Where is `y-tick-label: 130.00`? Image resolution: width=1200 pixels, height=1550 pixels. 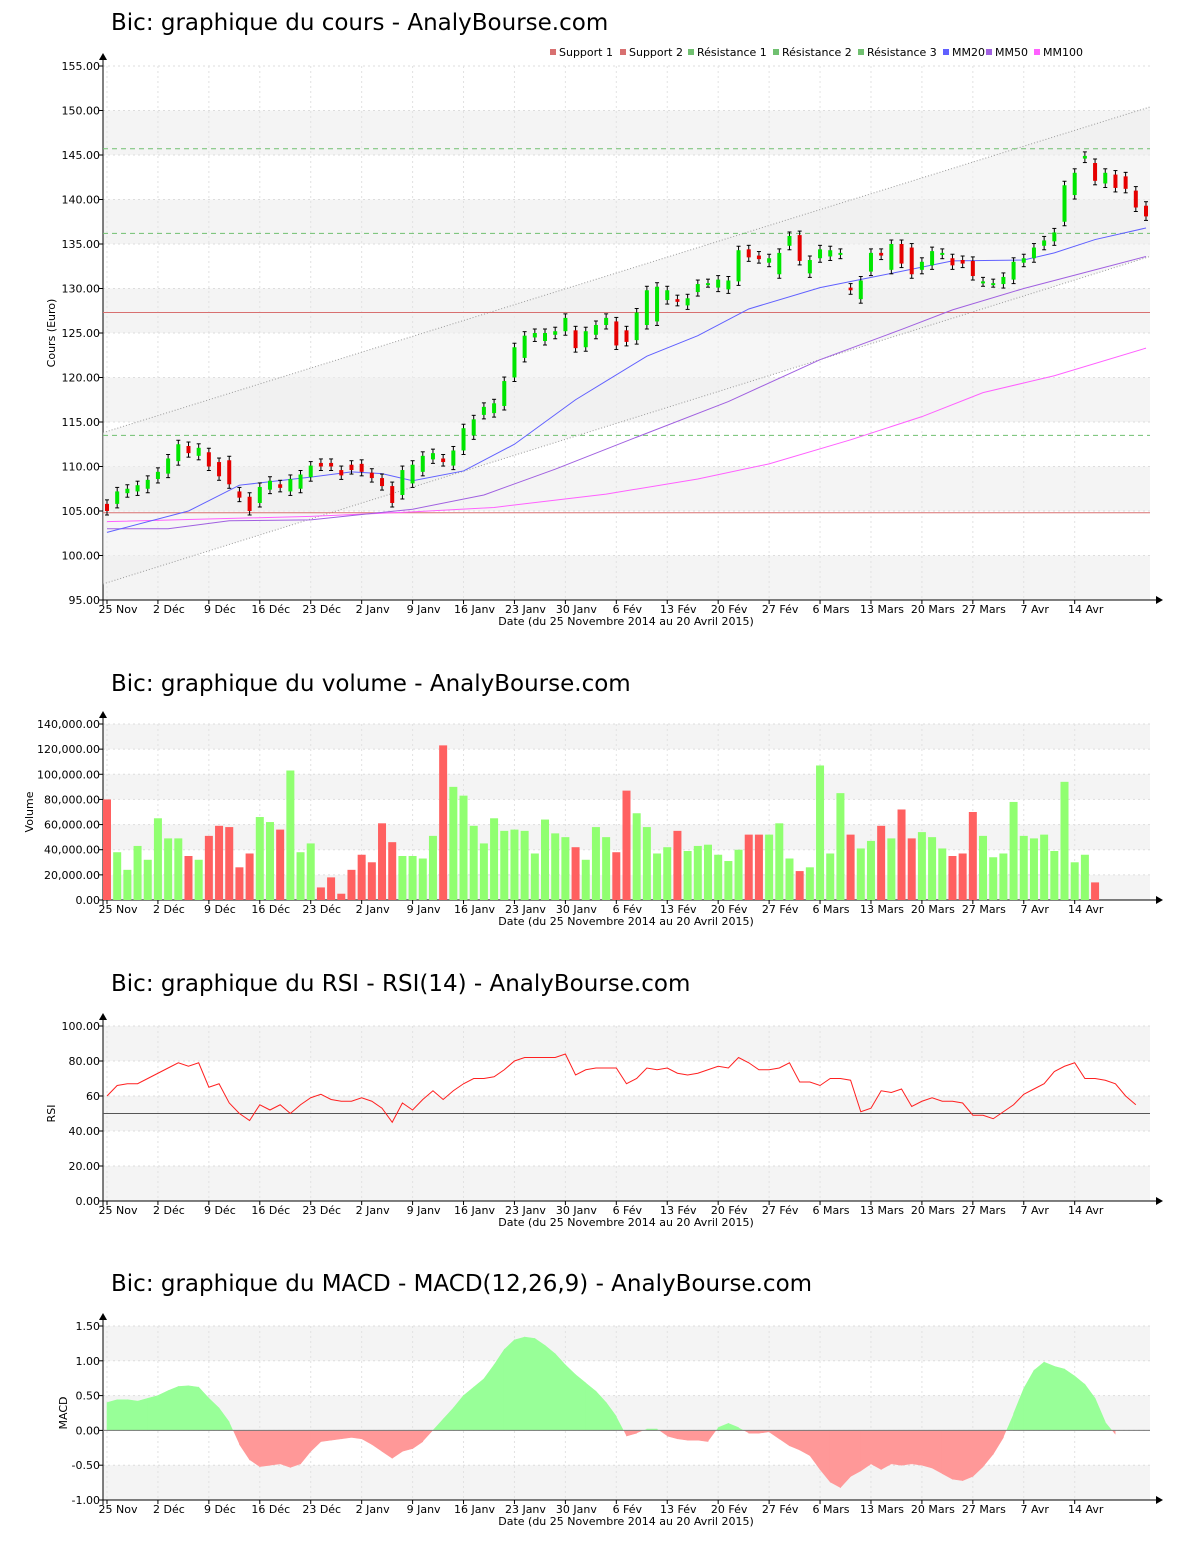
y-tick-label: 130.00 is located at coordinates (81, 289).